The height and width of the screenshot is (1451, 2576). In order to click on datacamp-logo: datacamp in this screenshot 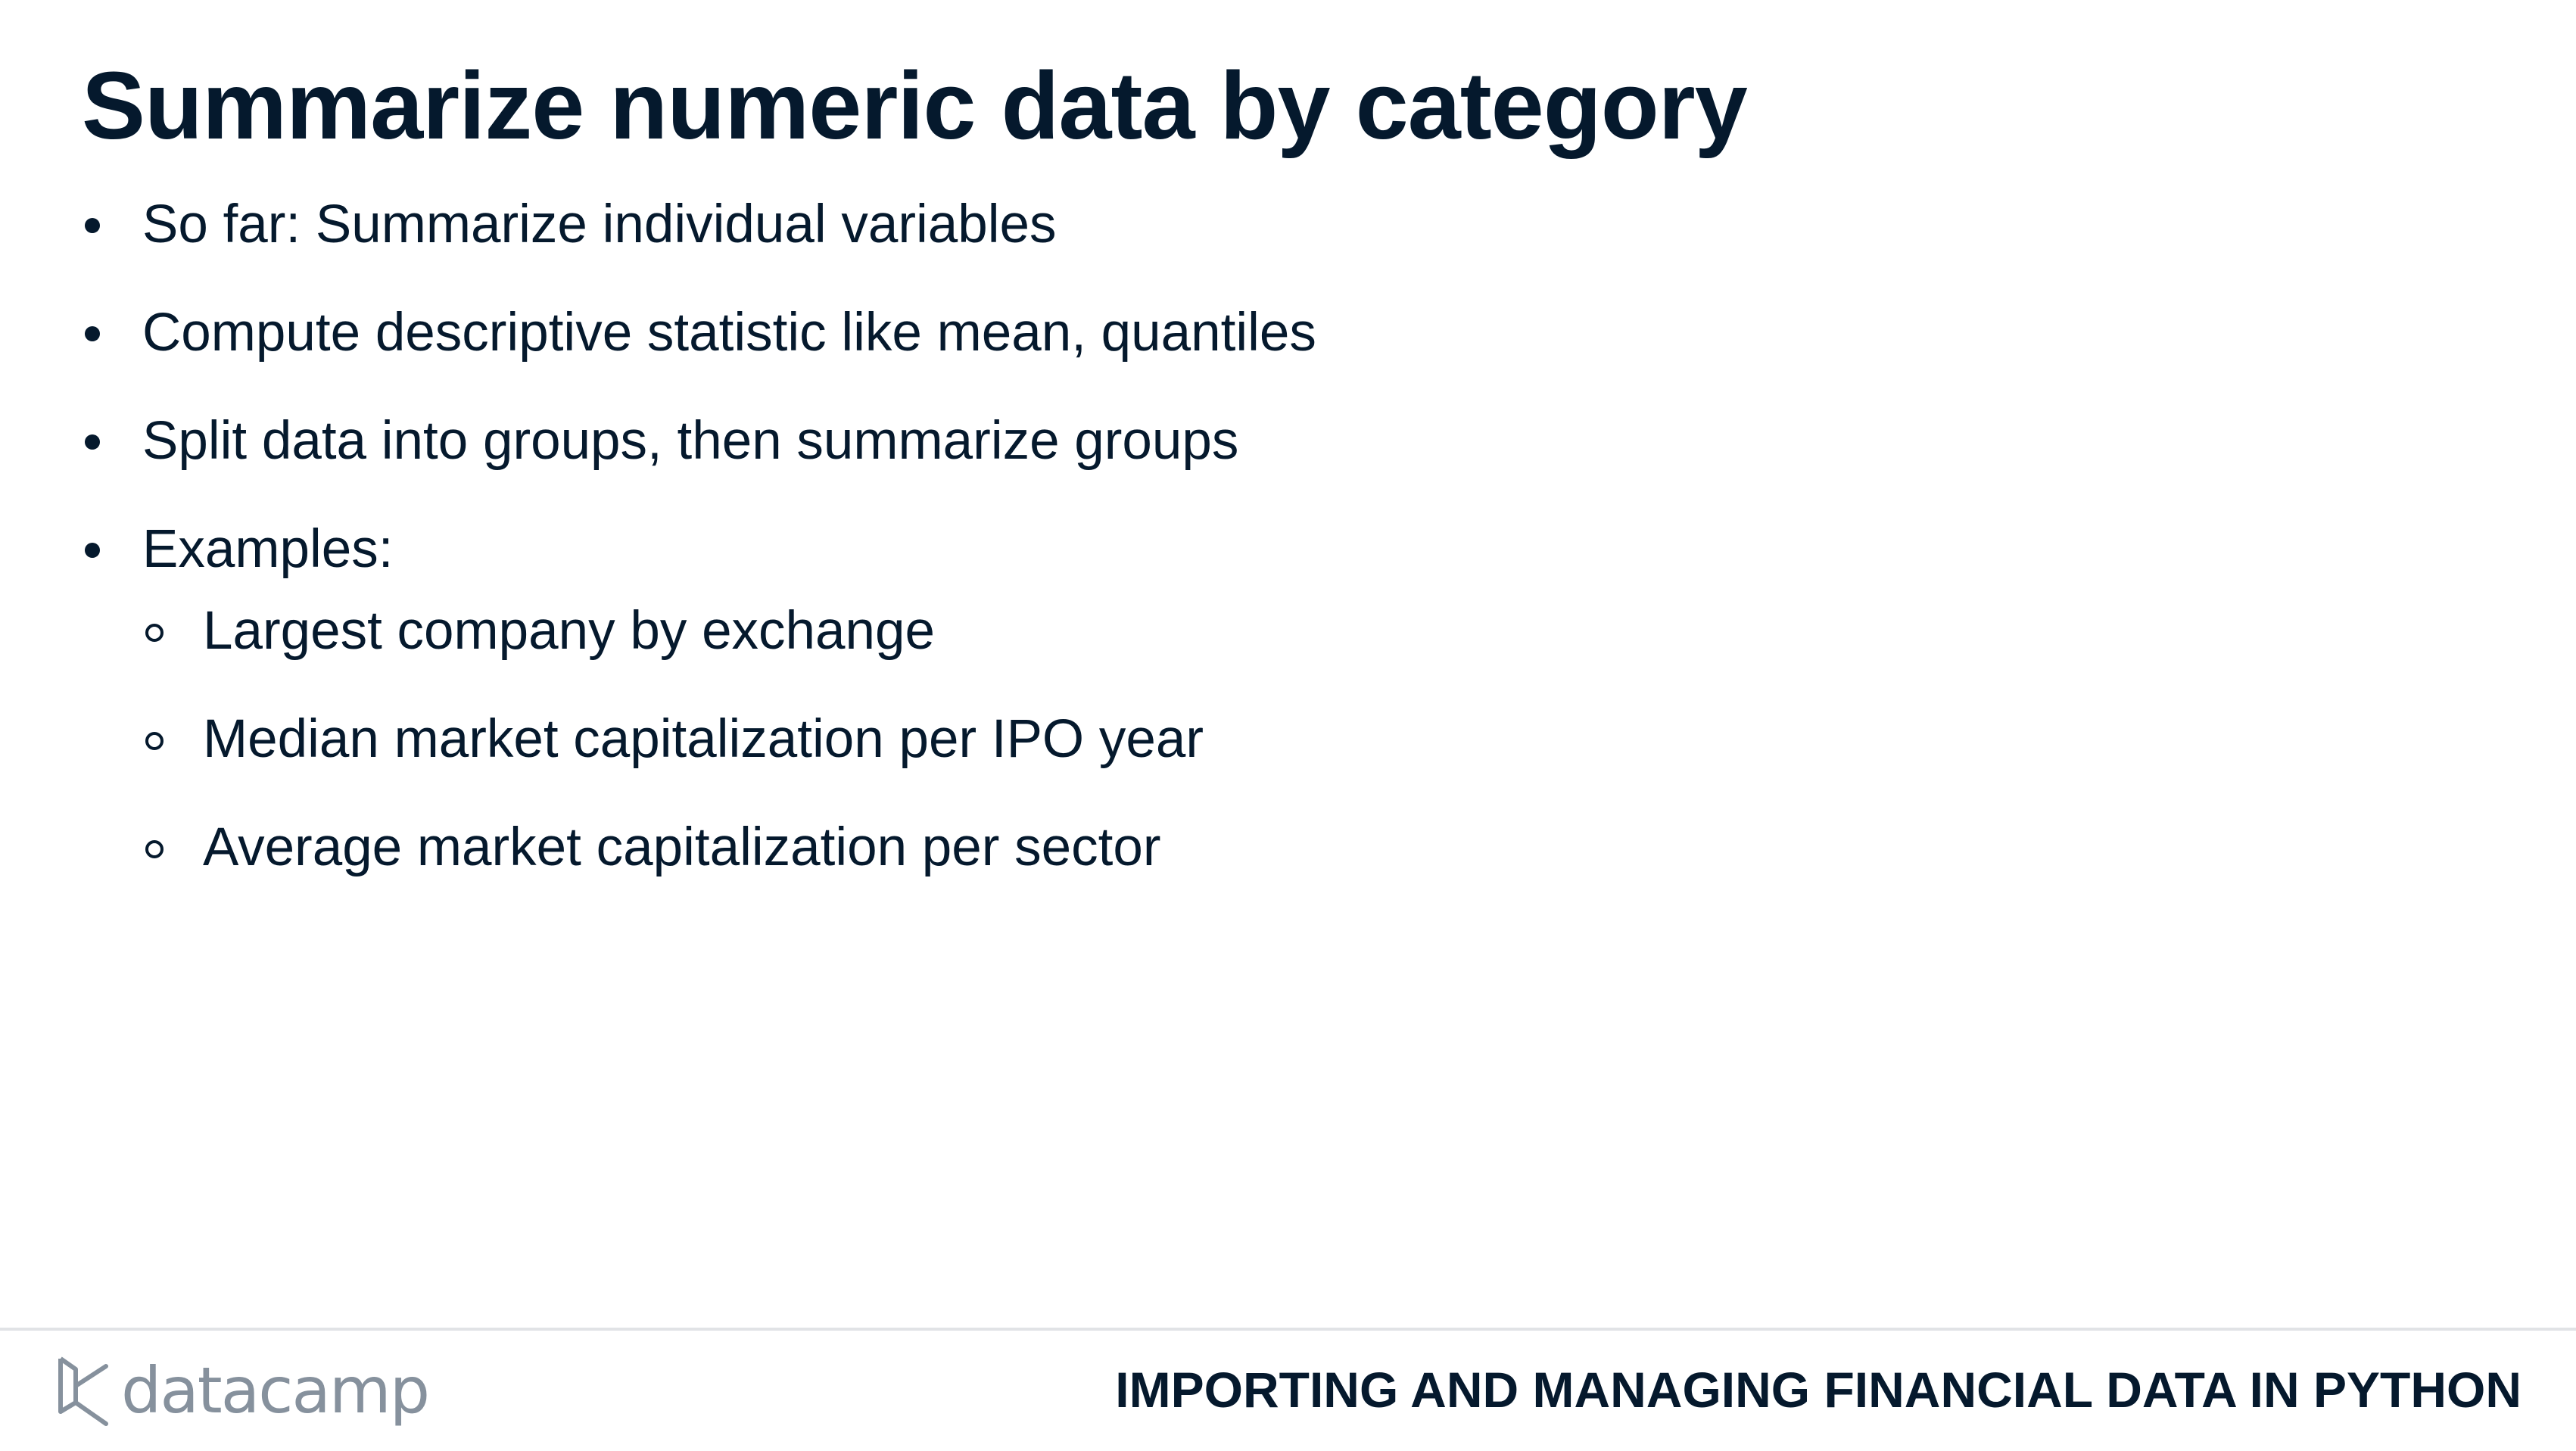, I will do `click(241, 1390)`.